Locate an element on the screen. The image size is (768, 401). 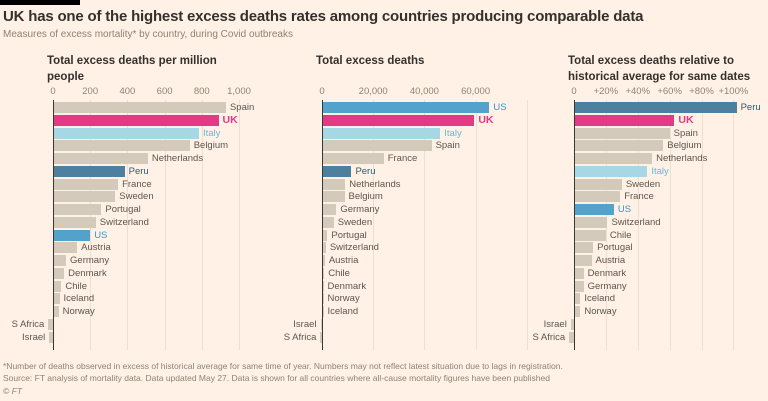
bar-row-netherlands: Netherlands is located at coordinates (404, 184).